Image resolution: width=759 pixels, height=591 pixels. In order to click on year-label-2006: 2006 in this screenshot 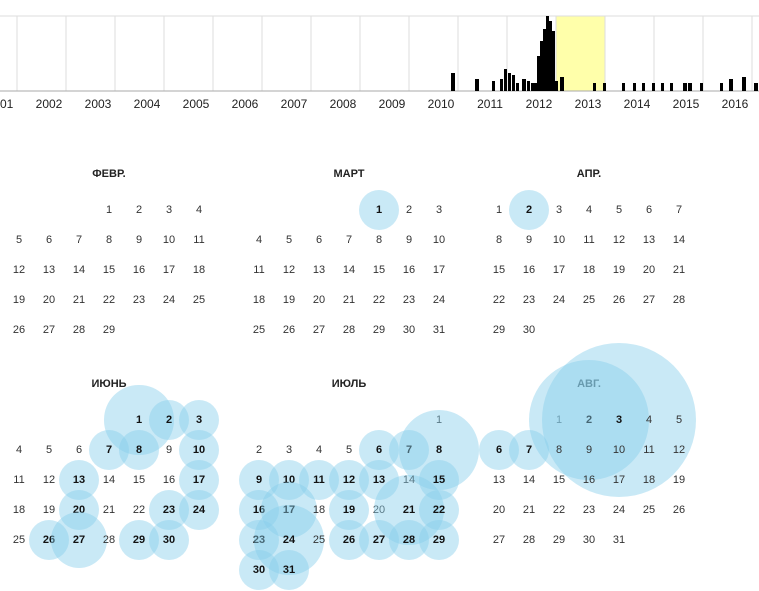, I will do `click(245, 104)`.